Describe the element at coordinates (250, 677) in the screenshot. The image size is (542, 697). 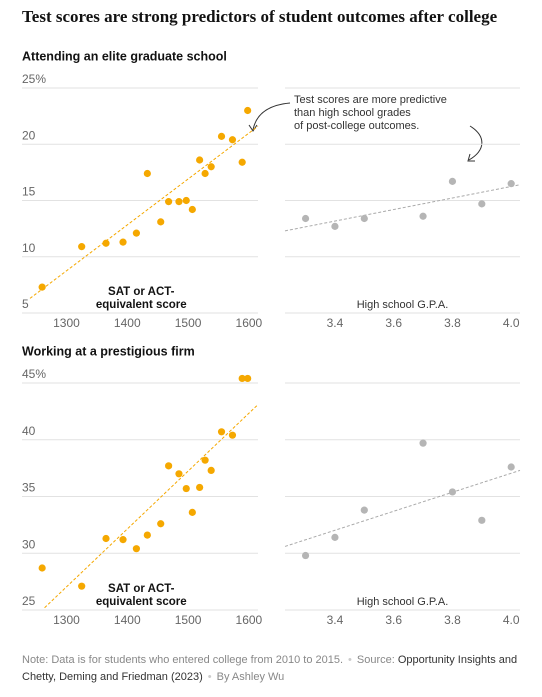
I see `byline: By Ashley Wu` at that location.